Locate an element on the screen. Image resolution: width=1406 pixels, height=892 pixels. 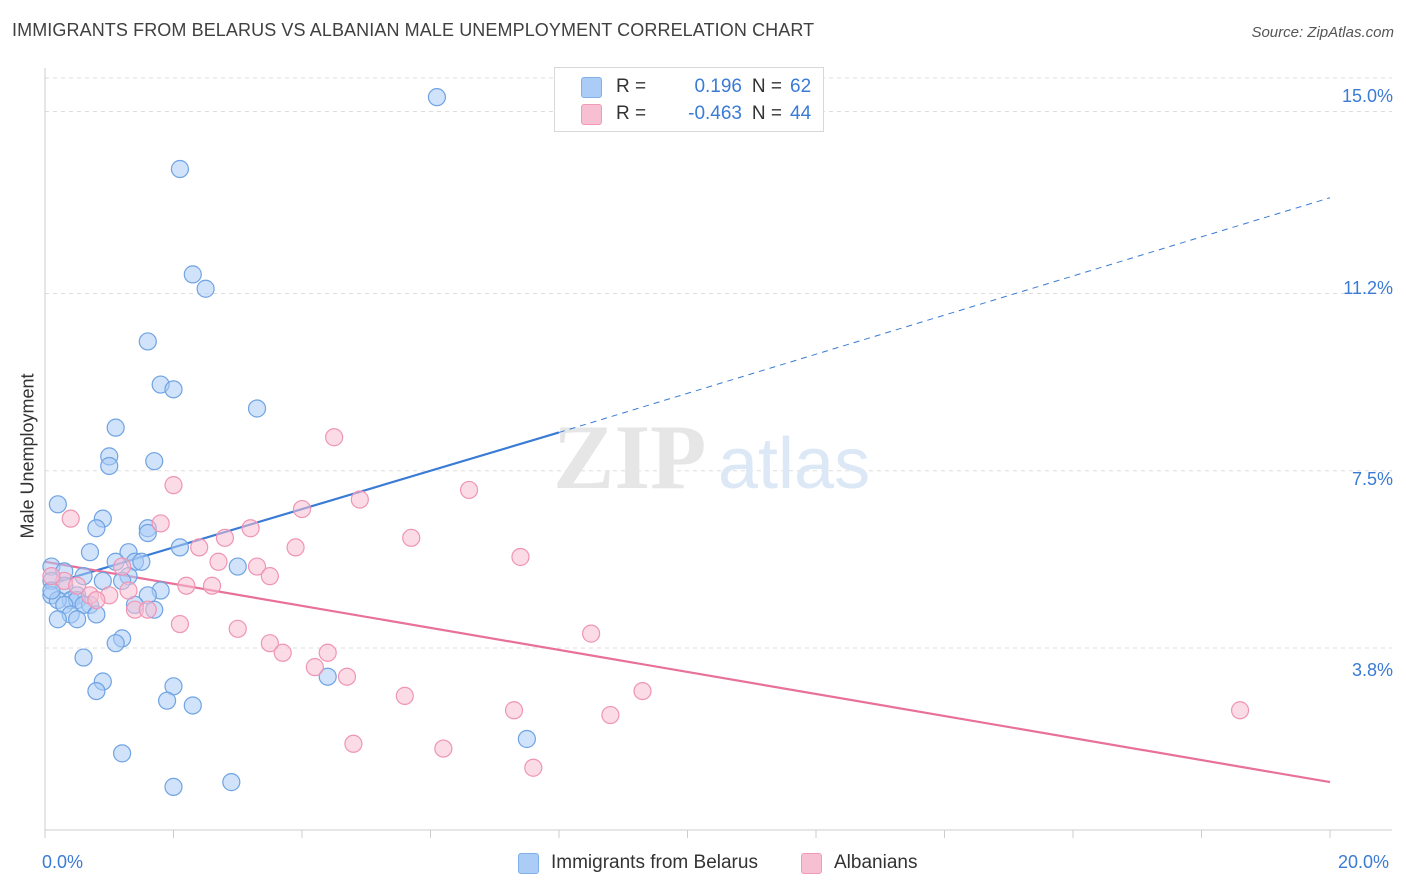
legend-row-belarus: R = 0.196 N = 62 is located at coordinates (696, 87).